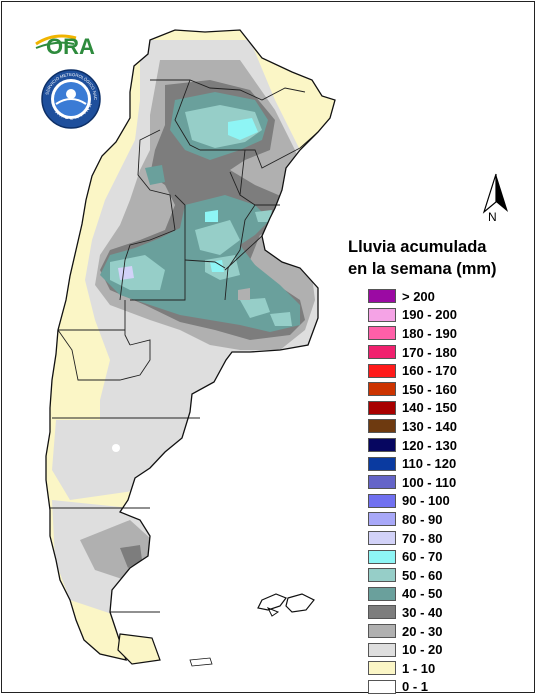  I want to click on legend-item: 30 - 40, so click(405, 612).